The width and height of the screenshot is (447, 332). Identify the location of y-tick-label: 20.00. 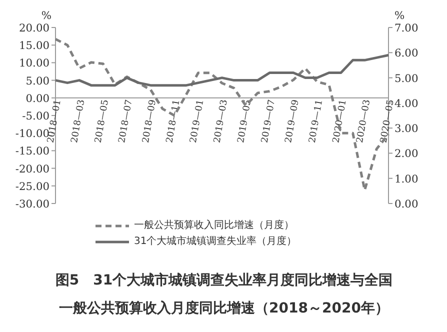
(34, 28).